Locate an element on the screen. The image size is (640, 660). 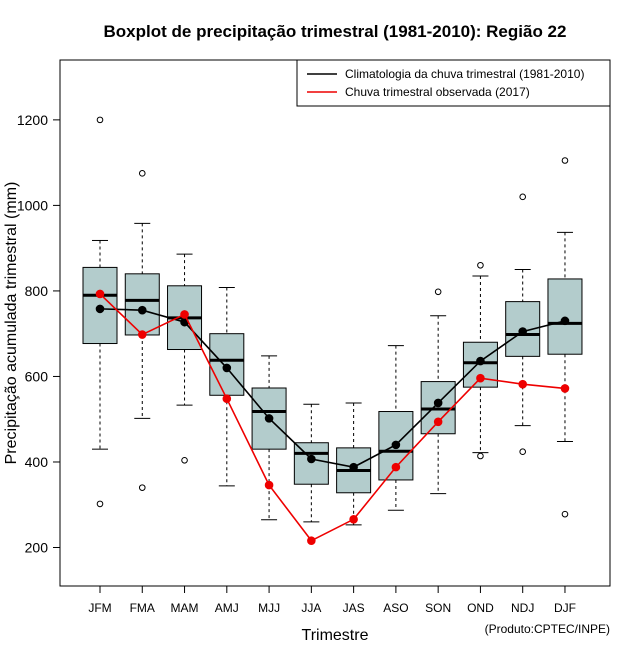
y-tick-label: 600 is located at coordinates (37, 376).